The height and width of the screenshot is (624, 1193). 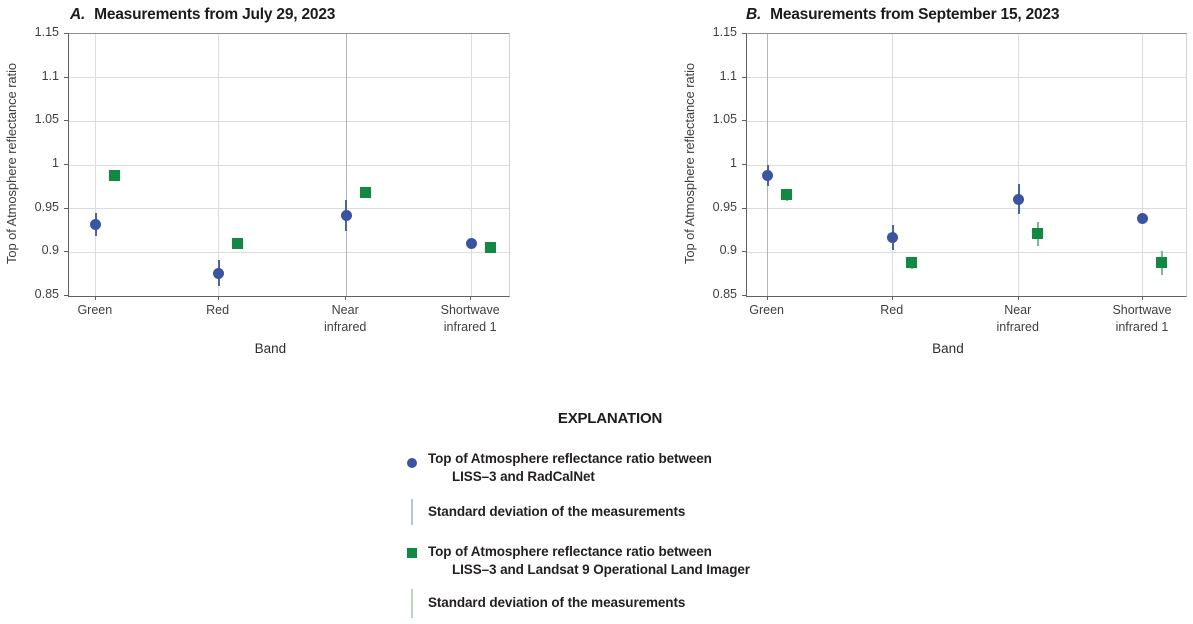 What do you see at coordinates (412, 553) in the screenshot?
I see `legend-square-icon` at bounding box center [412, 553].